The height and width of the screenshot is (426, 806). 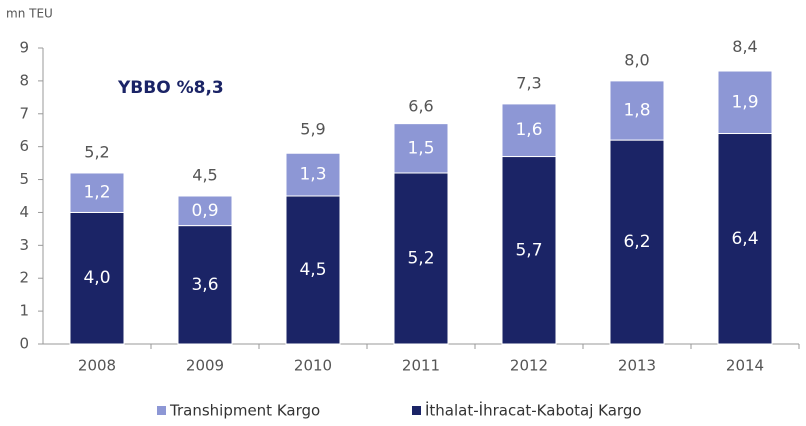 What do you see at coordinates (24, 48) in the screenshot?
I see `y-tick-label: 9` at bounding box center [24, 48].